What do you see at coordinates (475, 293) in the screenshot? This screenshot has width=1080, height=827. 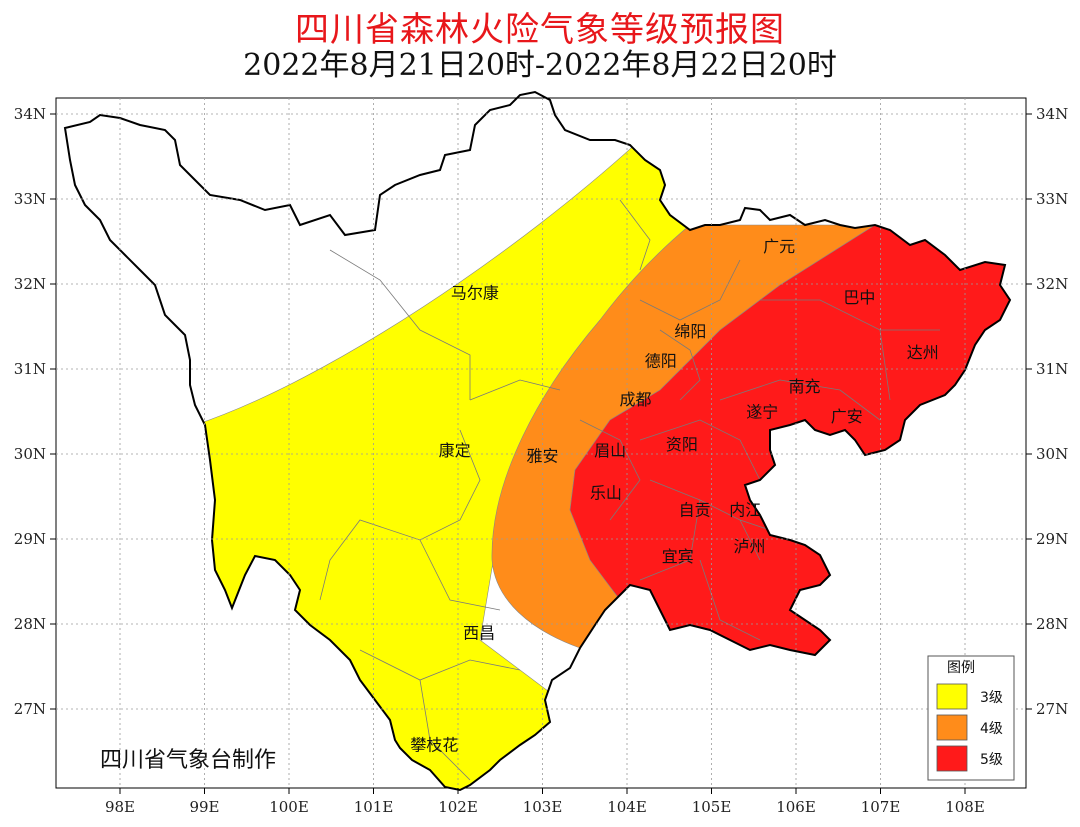 I see `city-label: 马尔康` at bounding box center [475, 293].